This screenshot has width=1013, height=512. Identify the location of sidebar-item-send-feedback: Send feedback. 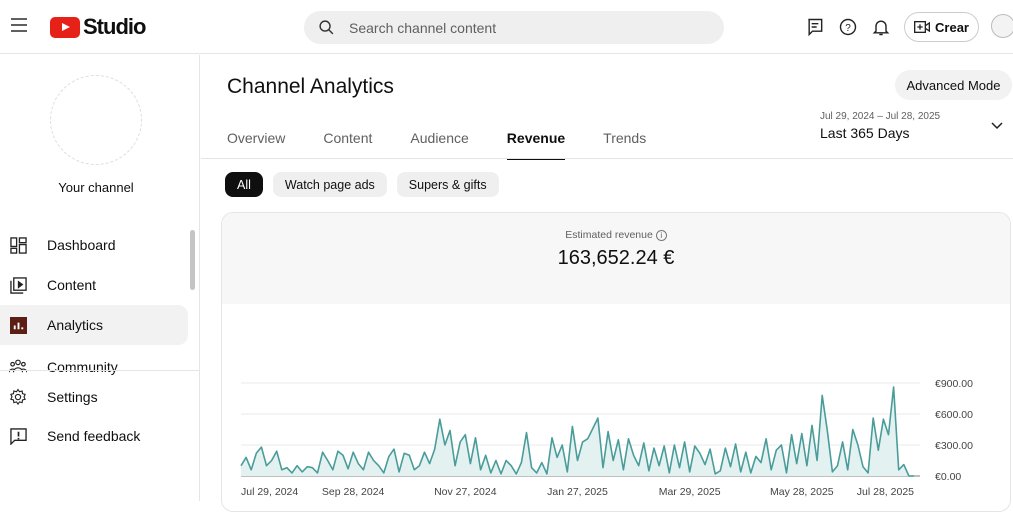
(94, 436).